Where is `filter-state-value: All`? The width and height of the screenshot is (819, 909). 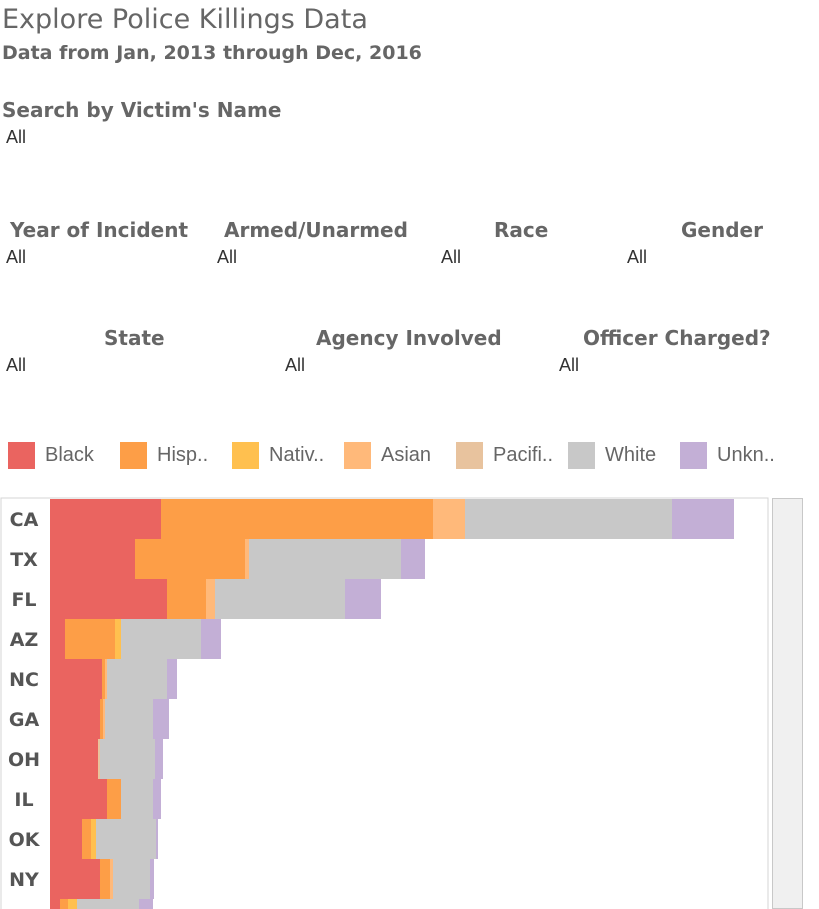
filter-state-value: All is located at coordinates (16, 365).